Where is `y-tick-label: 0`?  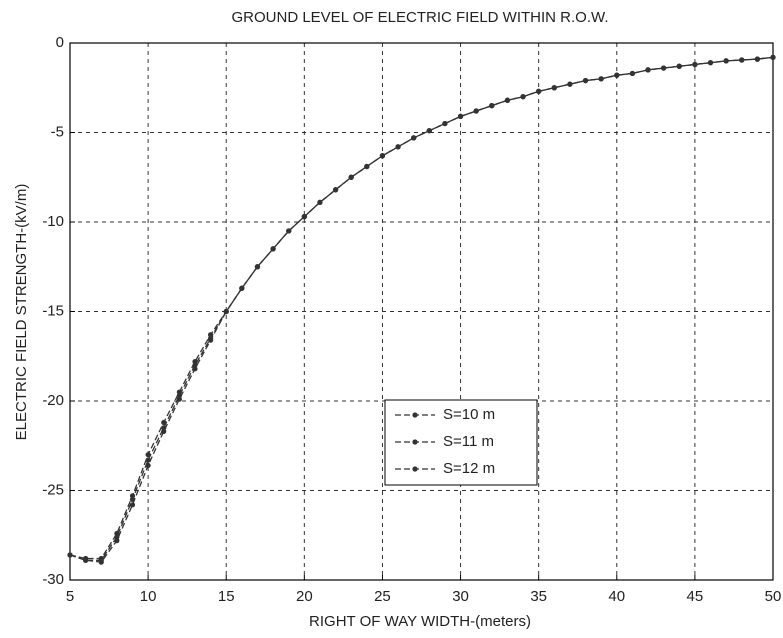
y-tick-label: 0 is located at coordinates (60, 42).